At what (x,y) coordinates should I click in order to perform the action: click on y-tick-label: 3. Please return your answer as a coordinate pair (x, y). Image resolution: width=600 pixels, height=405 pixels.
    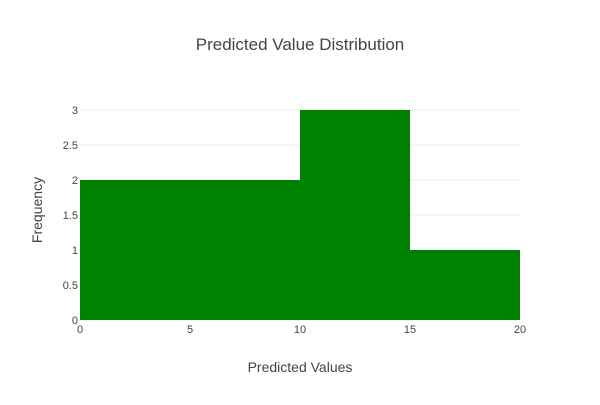
    Looking at the image, I should click on (75, 111).